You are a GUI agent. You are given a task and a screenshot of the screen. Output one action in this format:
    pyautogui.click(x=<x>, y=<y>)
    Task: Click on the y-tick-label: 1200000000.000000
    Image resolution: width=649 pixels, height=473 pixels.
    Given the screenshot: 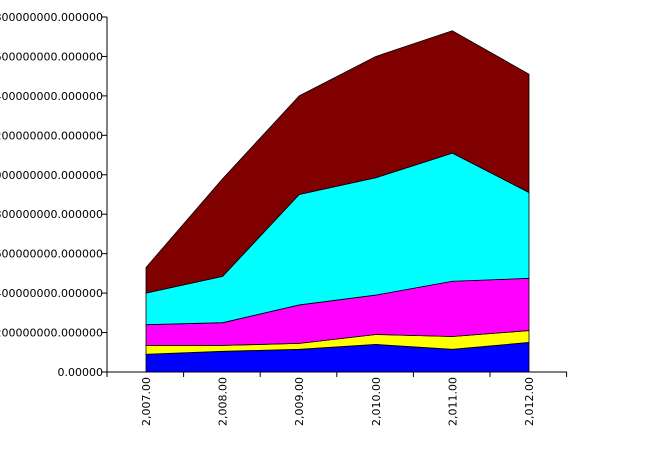 What is the action you would take?
    pyautogui.click(x=51, y=135)
    